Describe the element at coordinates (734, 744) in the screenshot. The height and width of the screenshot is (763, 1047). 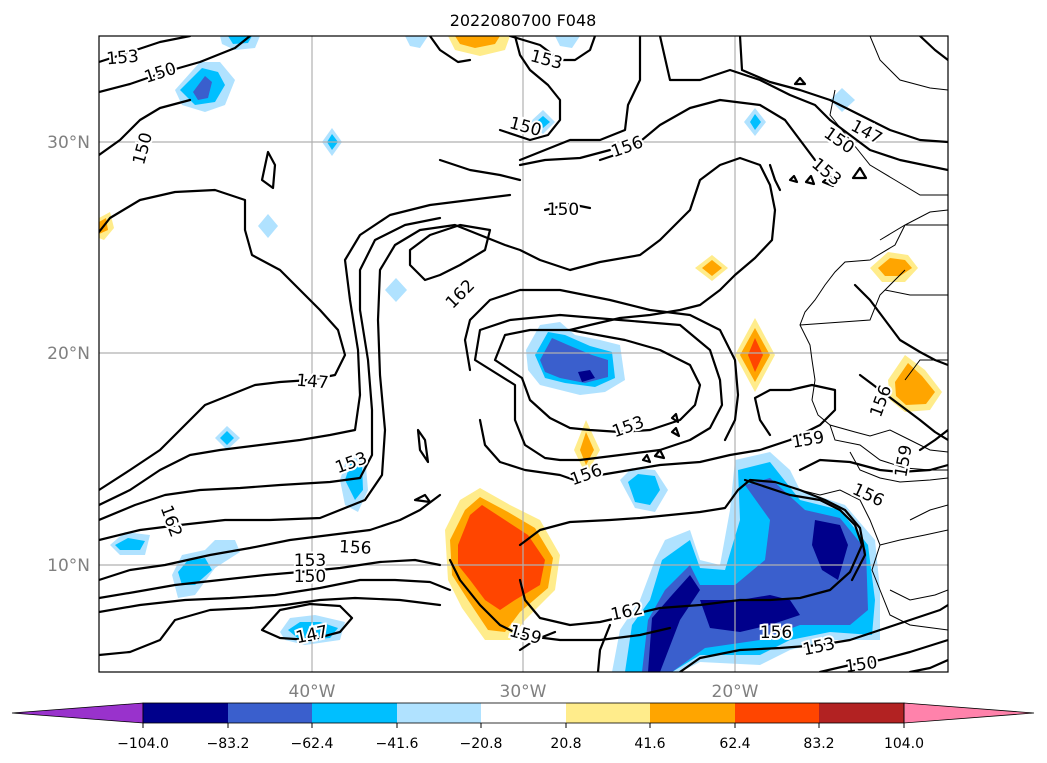
I see `colorbar-tick-label: 62.4` at that location.